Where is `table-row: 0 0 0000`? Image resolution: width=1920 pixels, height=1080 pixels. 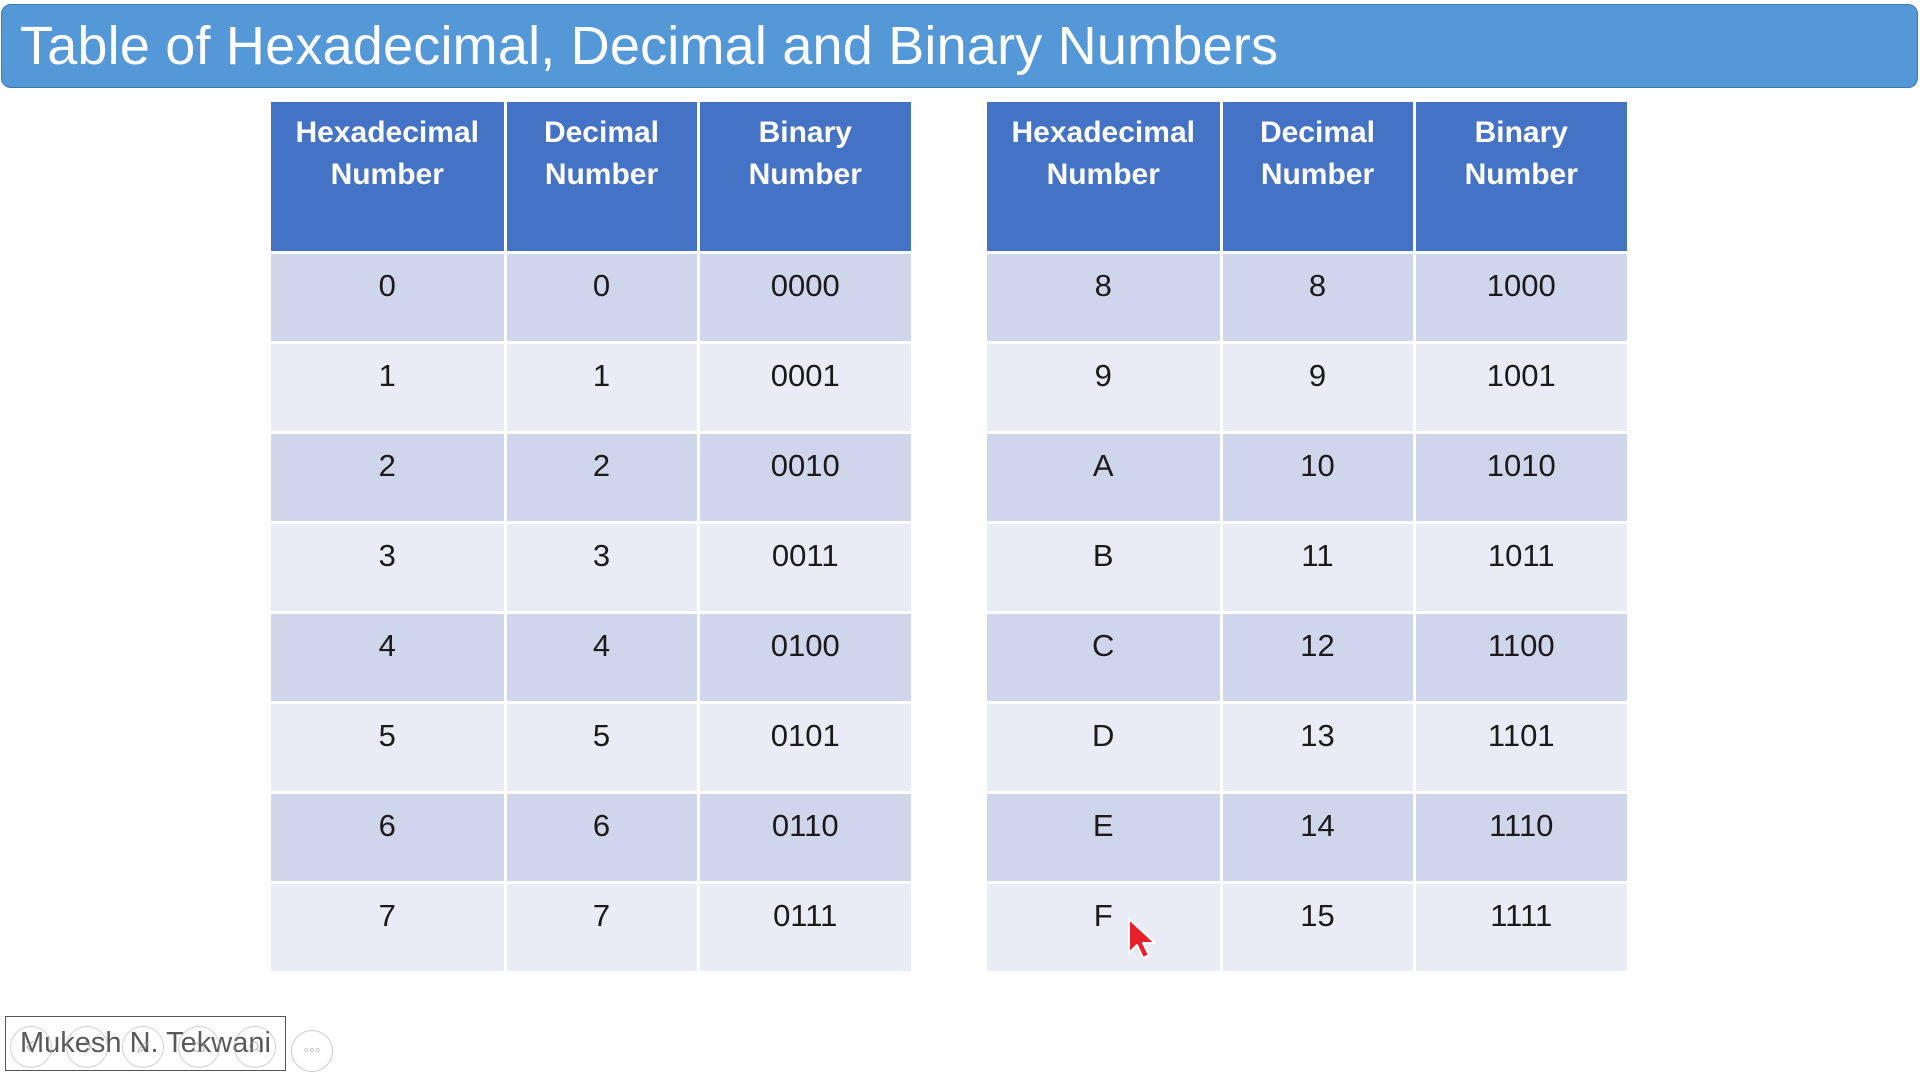
table-row: 0 0 0000 is located at coordinates (591, 298).